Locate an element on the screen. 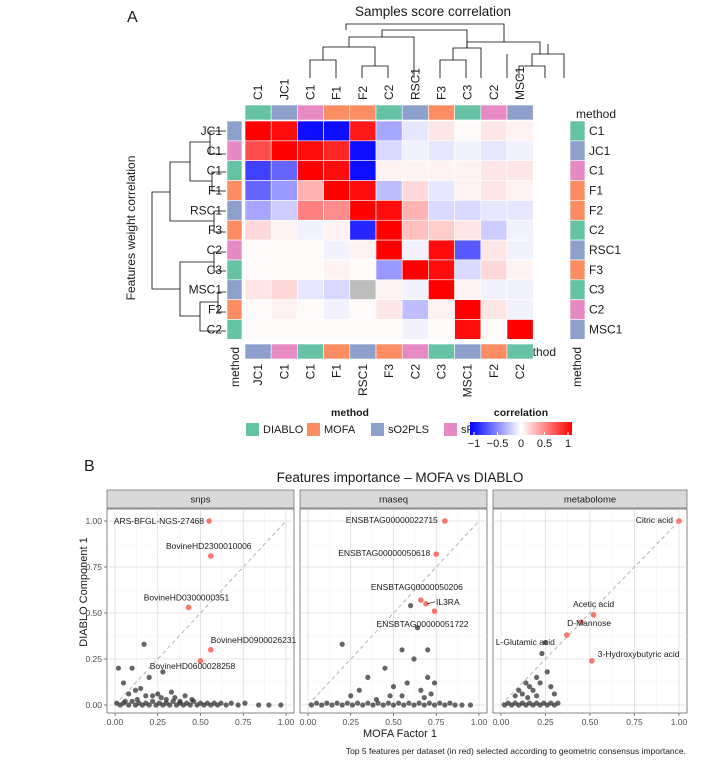  legend-method-label: MOFA is located at coordinates (340, 430).